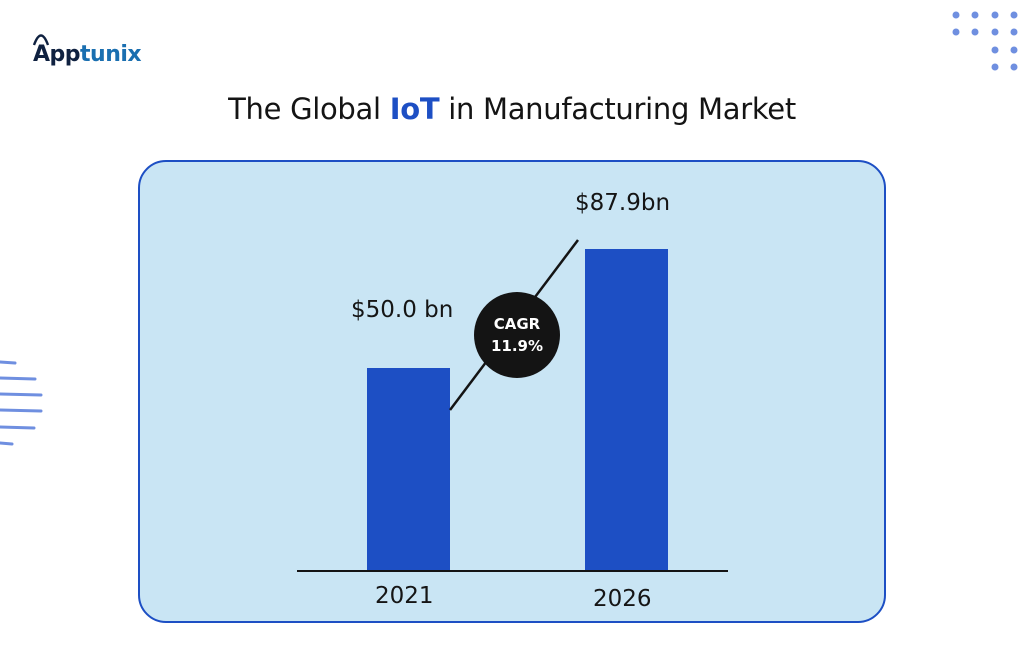  Describe the element at coordinates (626, 410) in the screenshot. I see `bar-2026` at that location.